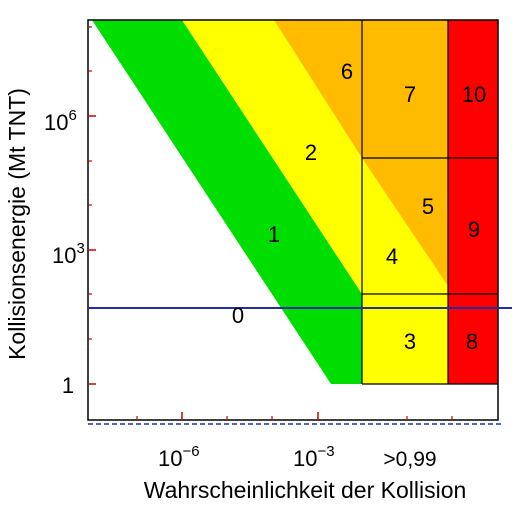 The width and height of the screenshot is (512, 507). I want to click on x-axis-label: Wahrscheinlichkeit der Kollision, so click(305, 490).